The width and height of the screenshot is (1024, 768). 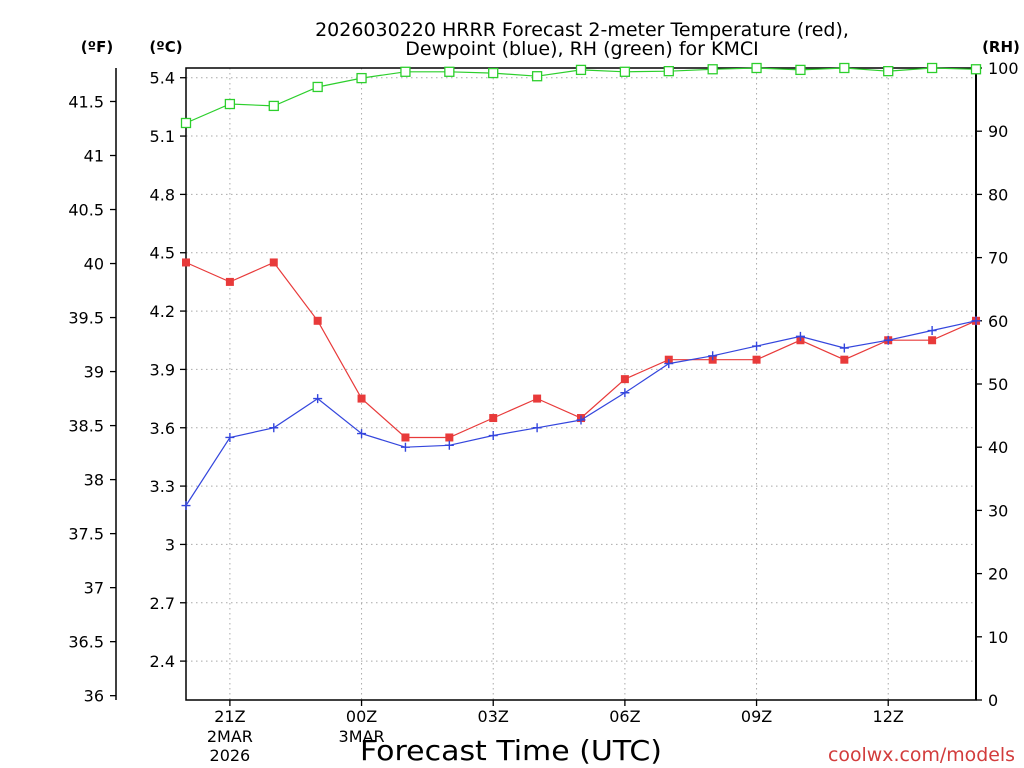 What do you see at coordinates (162, 603) in the screenshot?
I see `celsius-tick-label: 2.7` at bounding box center [162, 603].